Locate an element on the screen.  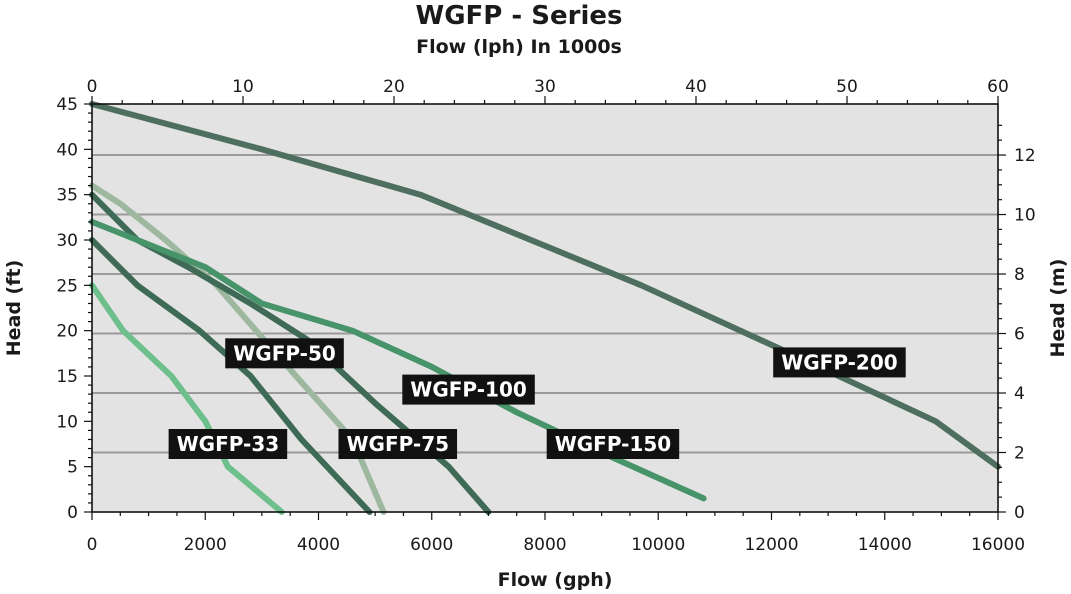
series-label-text: WGFP-33 is located at coordinates (228, 444).